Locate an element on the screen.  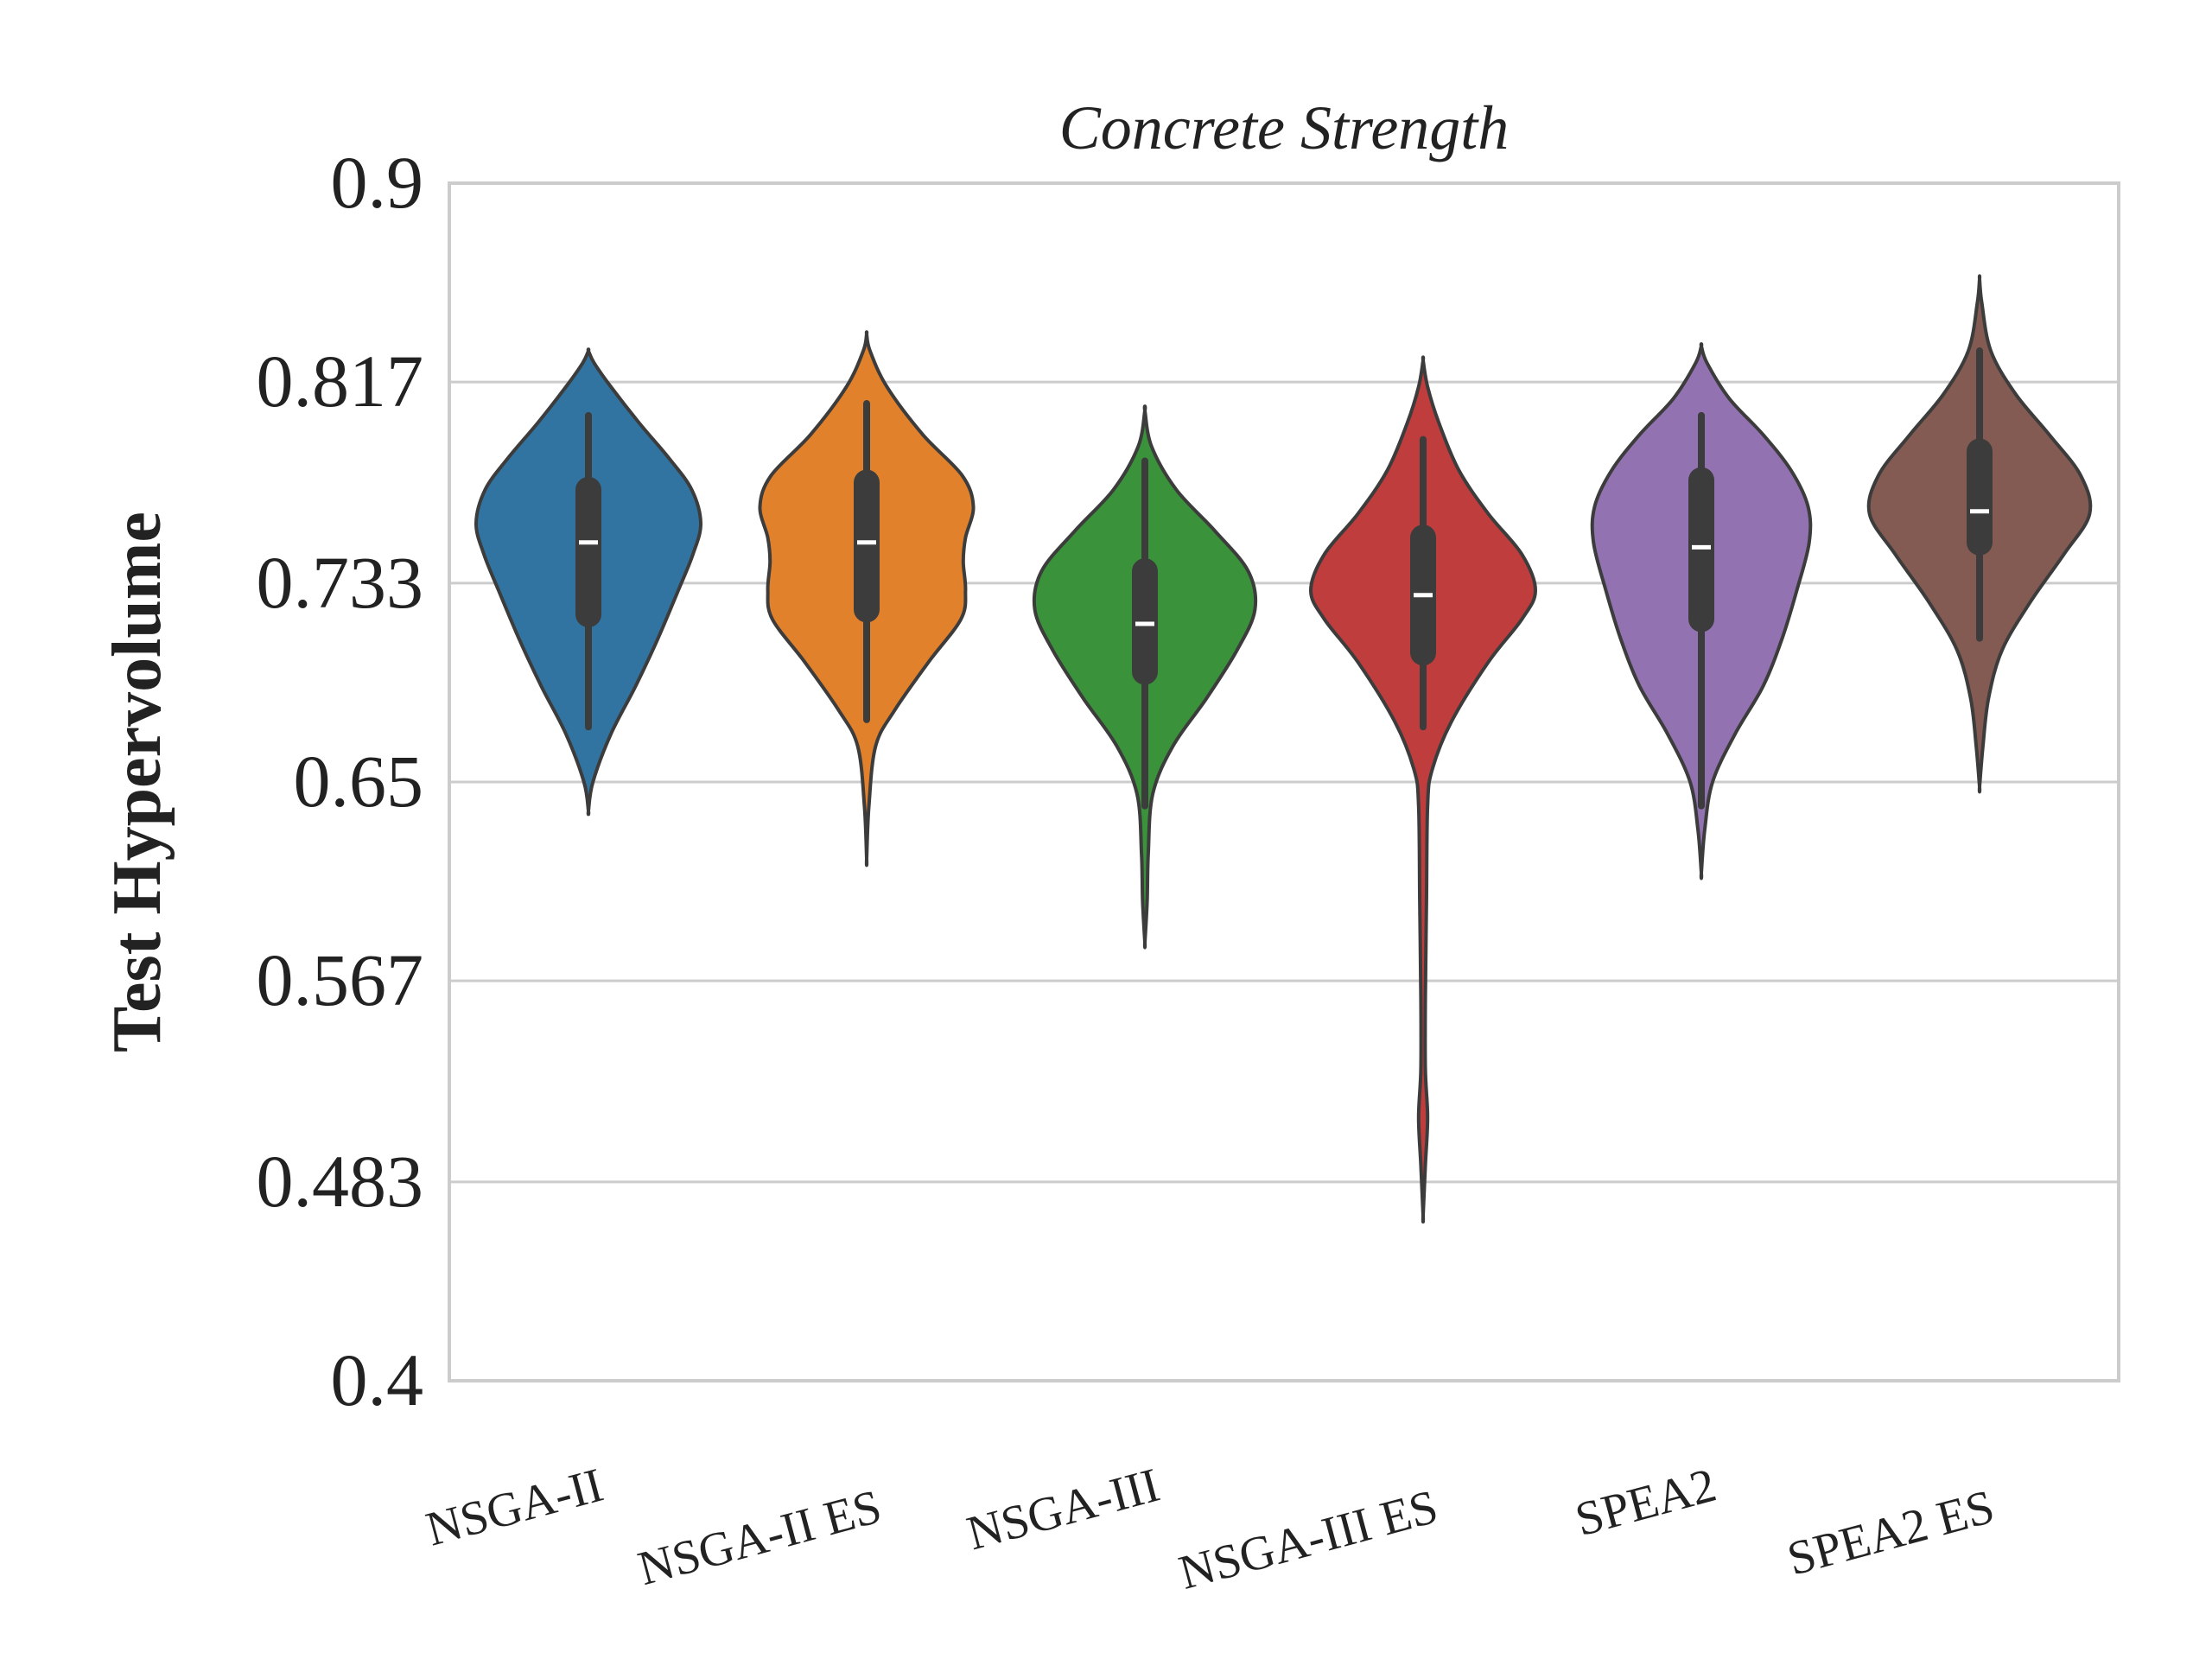
y-tick-labels: 0.4 0.483 0.567 0.65 0.733 0.817 0.9 is located at coordinates (340, 781).